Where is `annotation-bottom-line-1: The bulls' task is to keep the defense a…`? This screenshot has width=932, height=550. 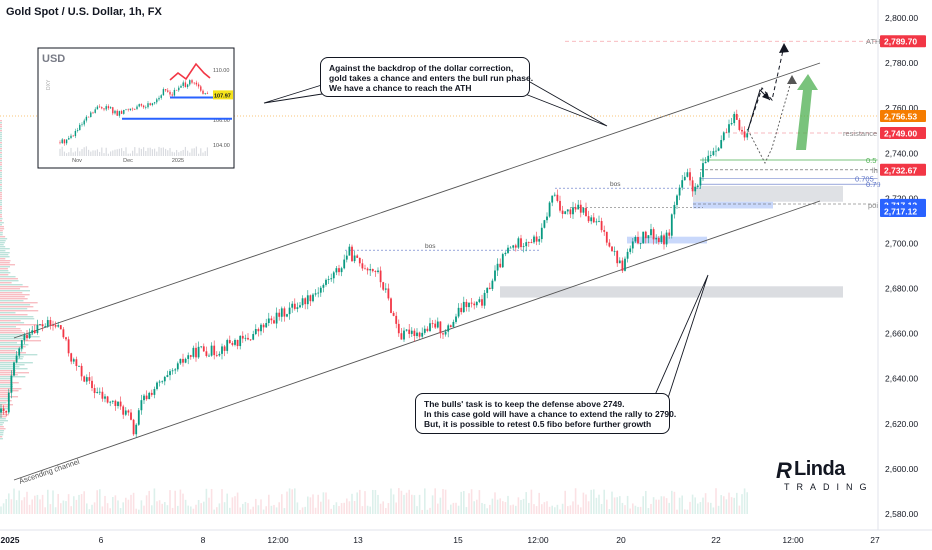 annotation-bottom-line-1: The bulls' task is to keep the defense a… is located at coordinates (524, 404).